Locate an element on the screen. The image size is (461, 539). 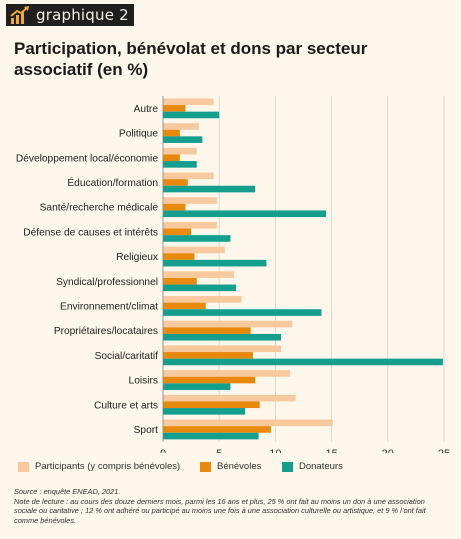
legend-label-participants: Participants (y compris bénévoles) is located at coordinates (108, 466).